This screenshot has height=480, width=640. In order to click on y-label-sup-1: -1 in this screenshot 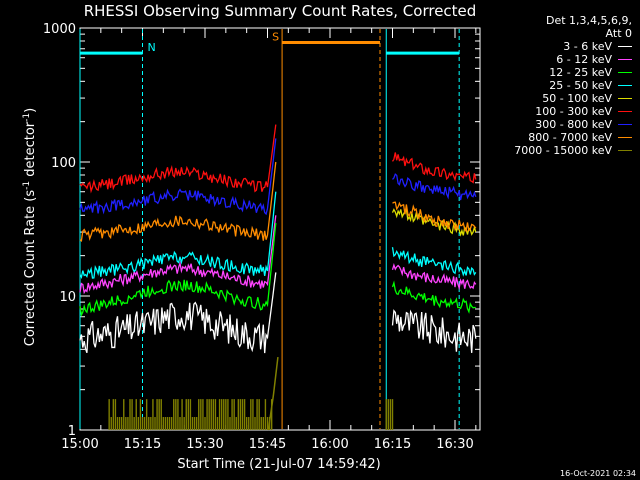, I will do `click(27, 185)`.